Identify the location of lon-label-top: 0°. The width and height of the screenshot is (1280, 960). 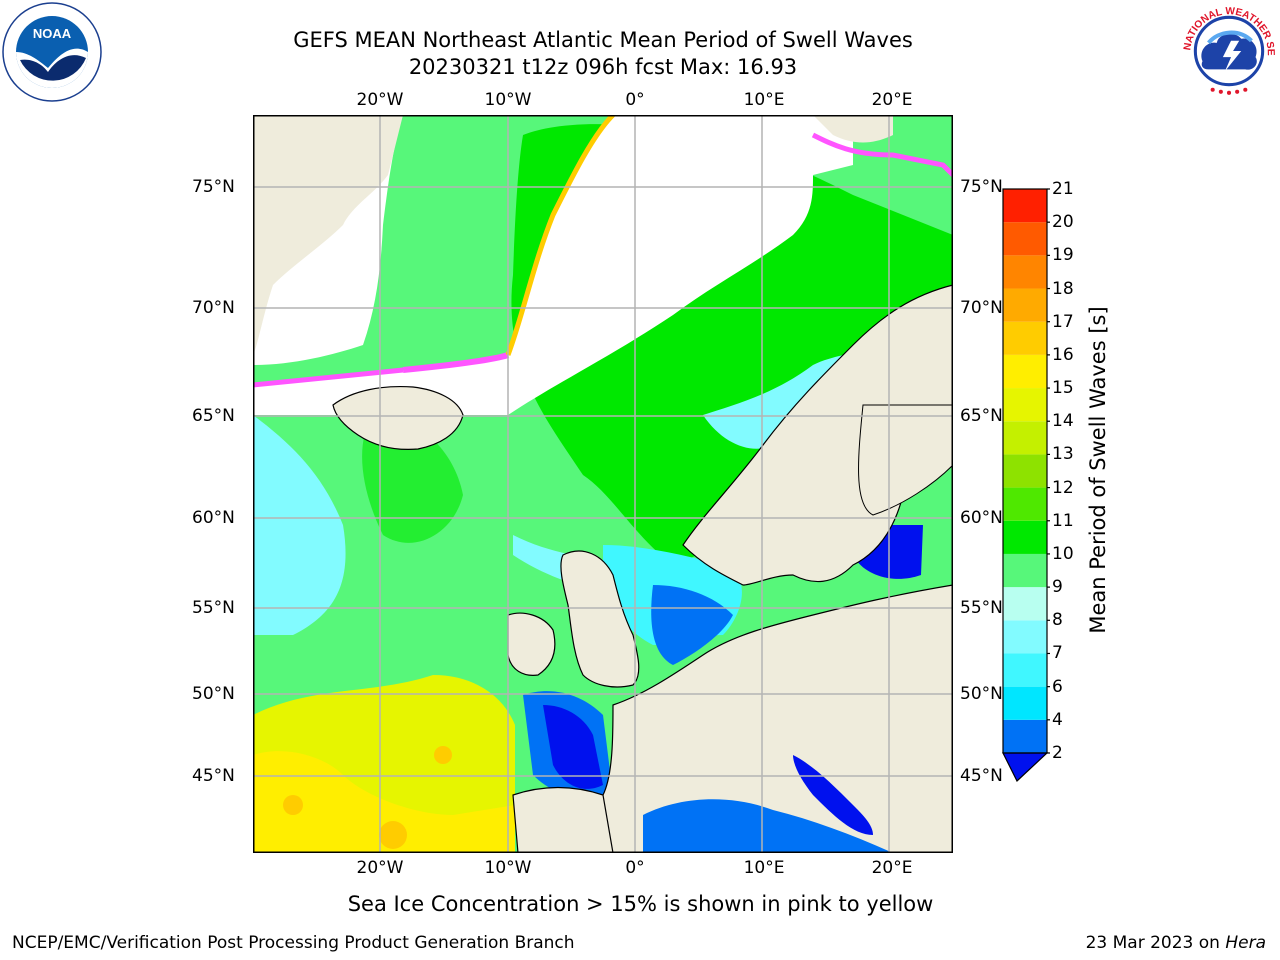
(635, 100).